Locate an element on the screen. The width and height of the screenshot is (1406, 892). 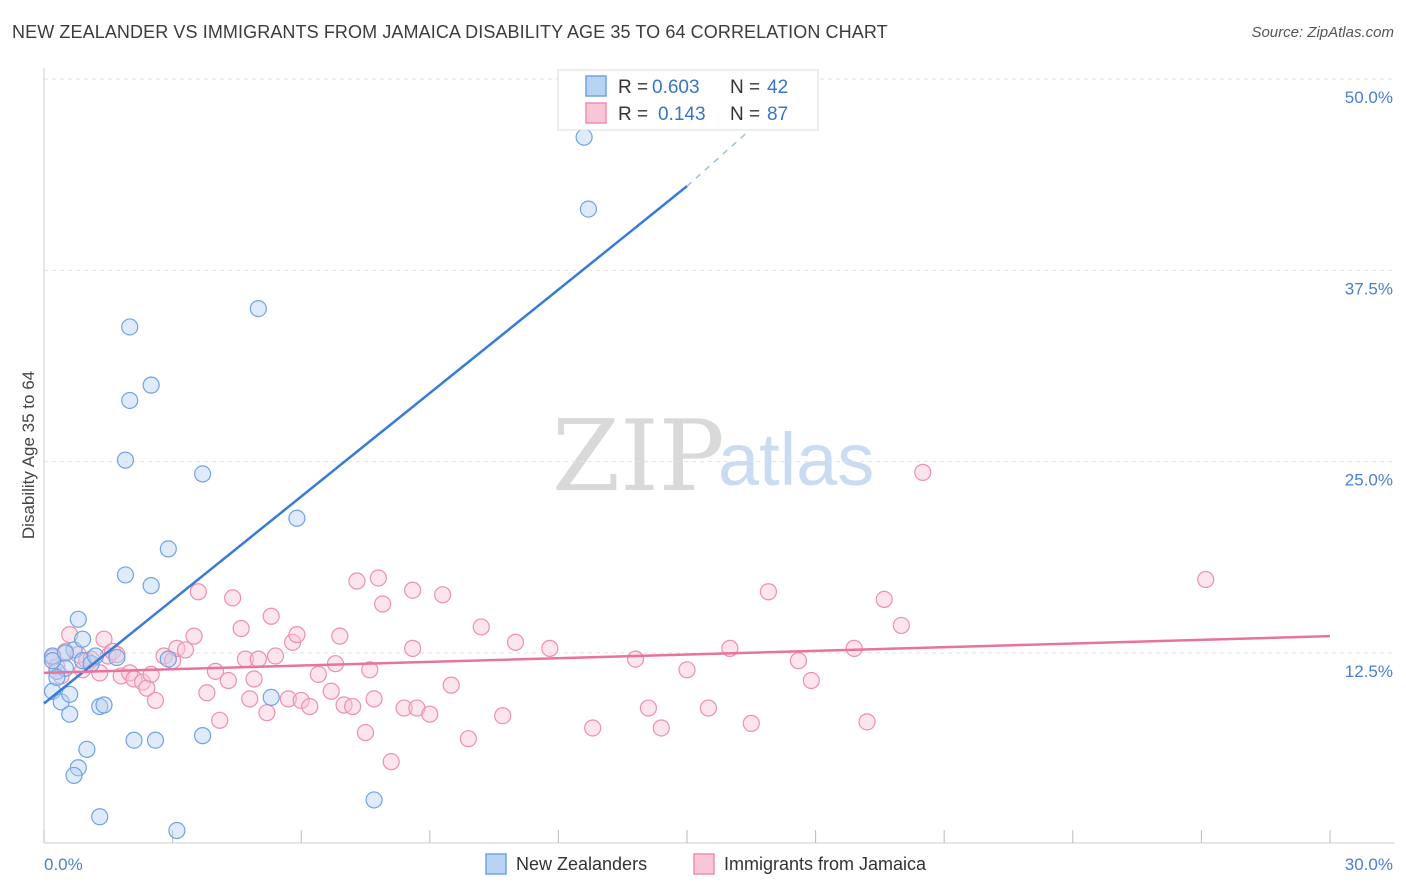
bottom-legend-label-jamaica: Immigrants from Jamaica is located at coordinates (825, 864).